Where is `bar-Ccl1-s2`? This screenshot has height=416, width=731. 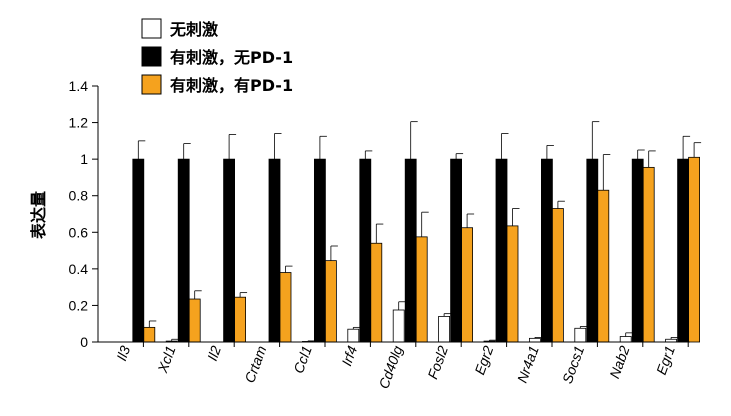
bar-Ccl1-s2 is located at coordinates (319, 250).